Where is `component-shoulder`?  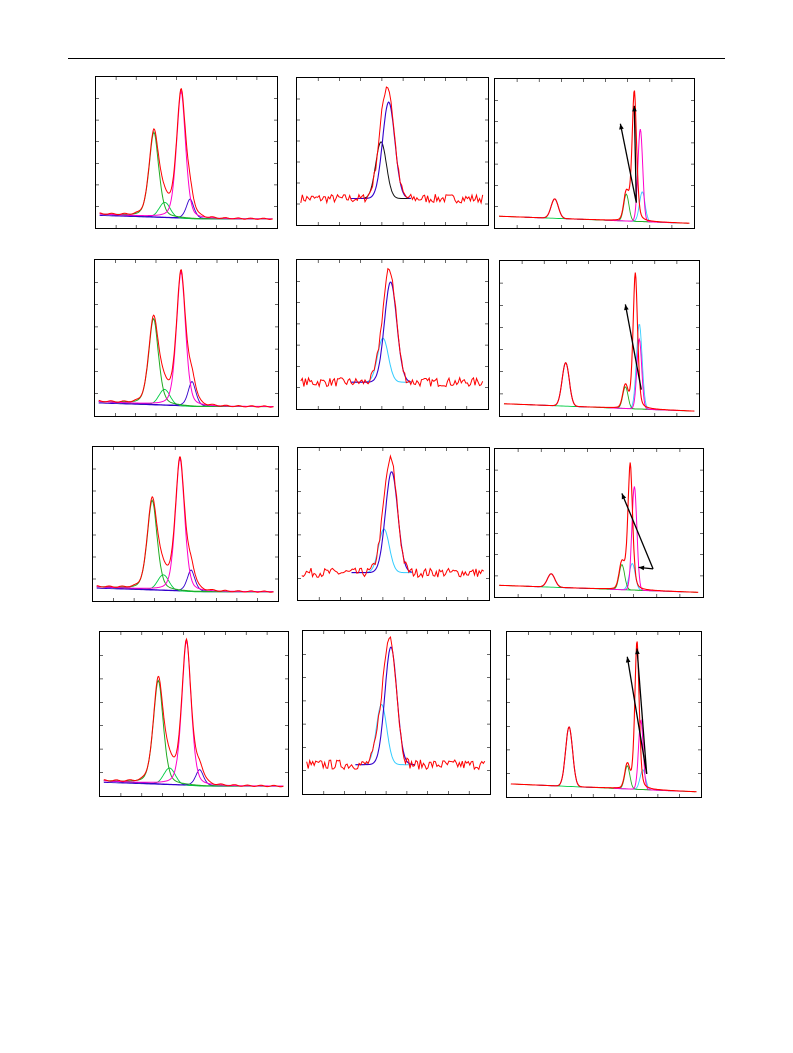
component-shoulder is located at coordinates (385, 734).